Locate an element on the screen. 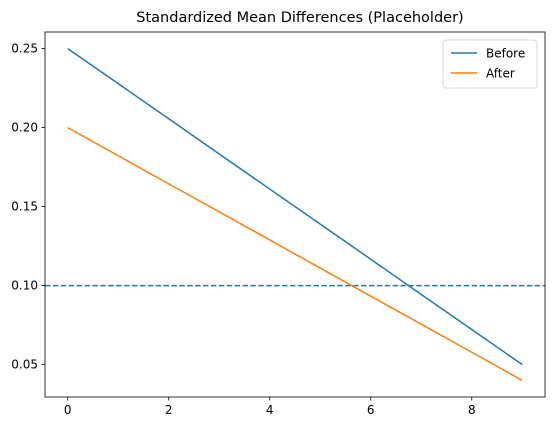 The height and width of the screenshot is (435, 556). y-tick-label: 0.25 is located at coordinates (24, 49).